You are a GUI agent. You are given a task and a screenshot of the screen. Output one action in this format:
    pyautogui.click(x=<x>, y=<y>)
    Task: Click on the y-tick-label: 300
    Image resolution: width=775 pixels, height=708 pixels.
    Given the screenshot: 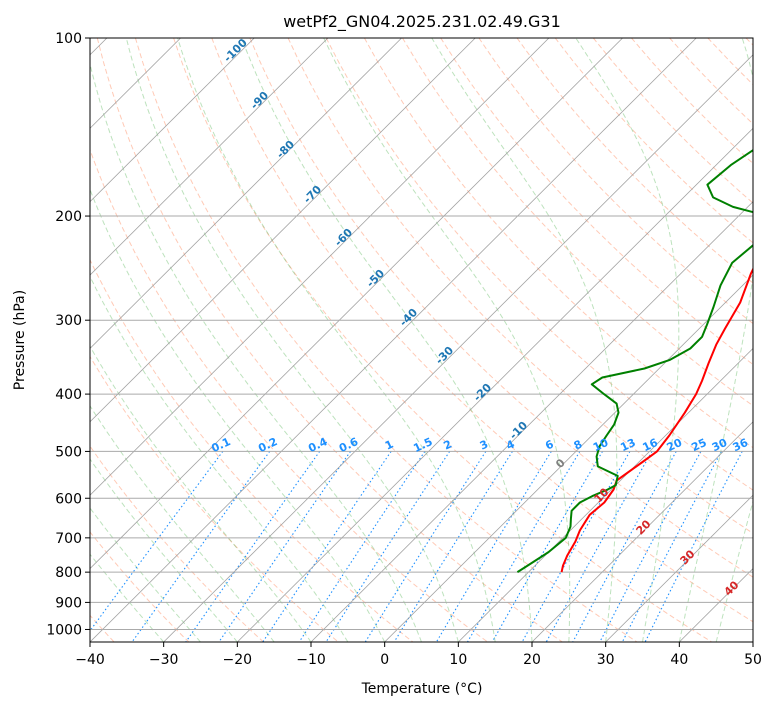 What is the action you would take?
    pyautogui.click(x=68, y=321)
    